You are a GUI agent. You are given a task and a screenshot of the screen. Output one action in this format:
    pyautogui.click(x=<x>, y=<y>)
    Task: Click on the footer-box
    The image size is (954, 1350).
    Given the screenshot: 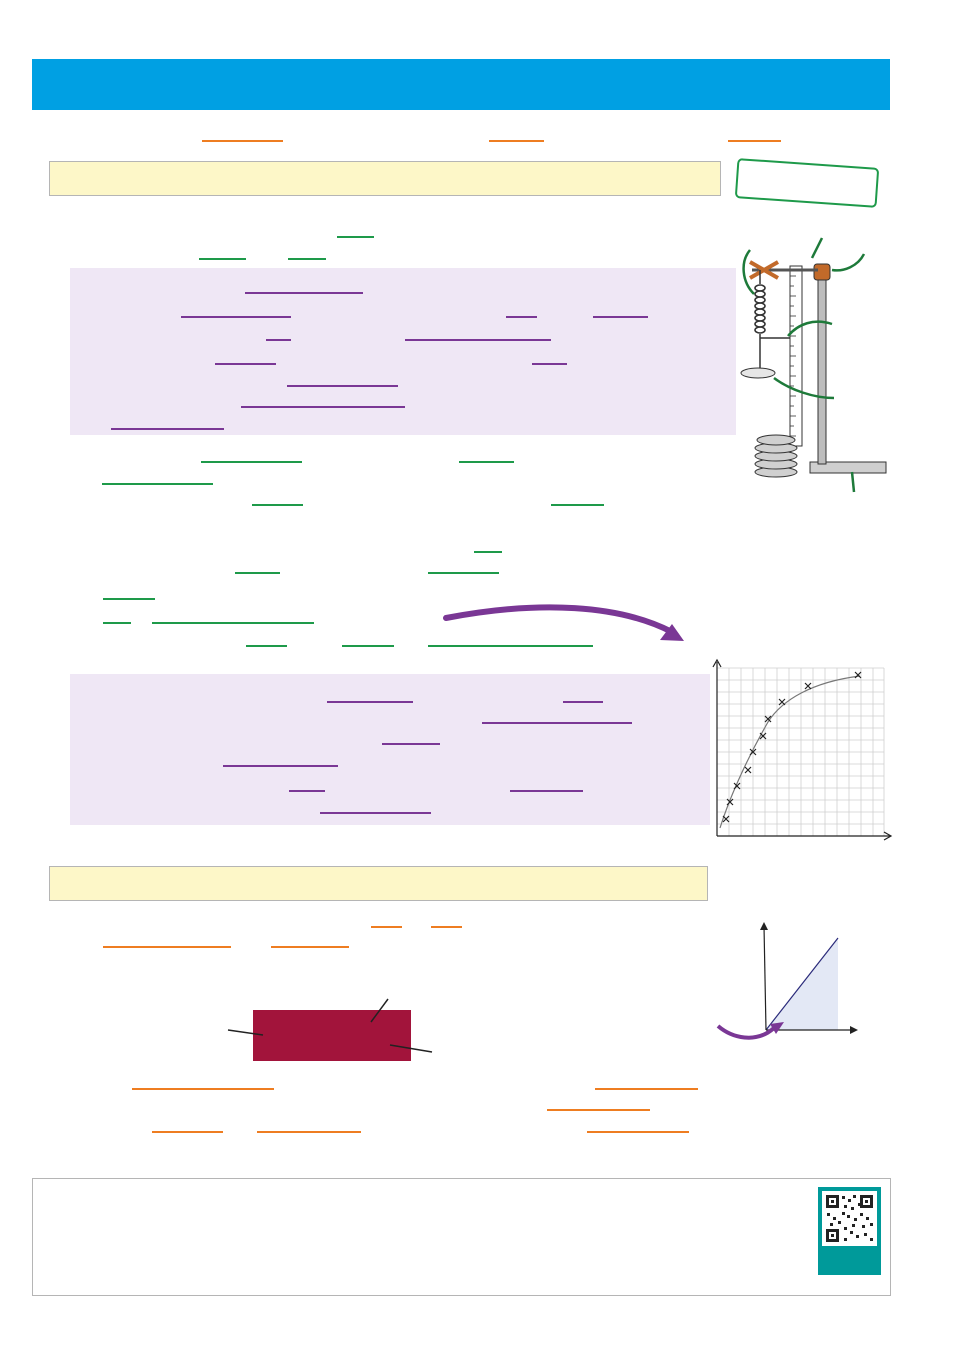 What is the action you would take?
    pyautogui.click(x=461, y=1237)
    